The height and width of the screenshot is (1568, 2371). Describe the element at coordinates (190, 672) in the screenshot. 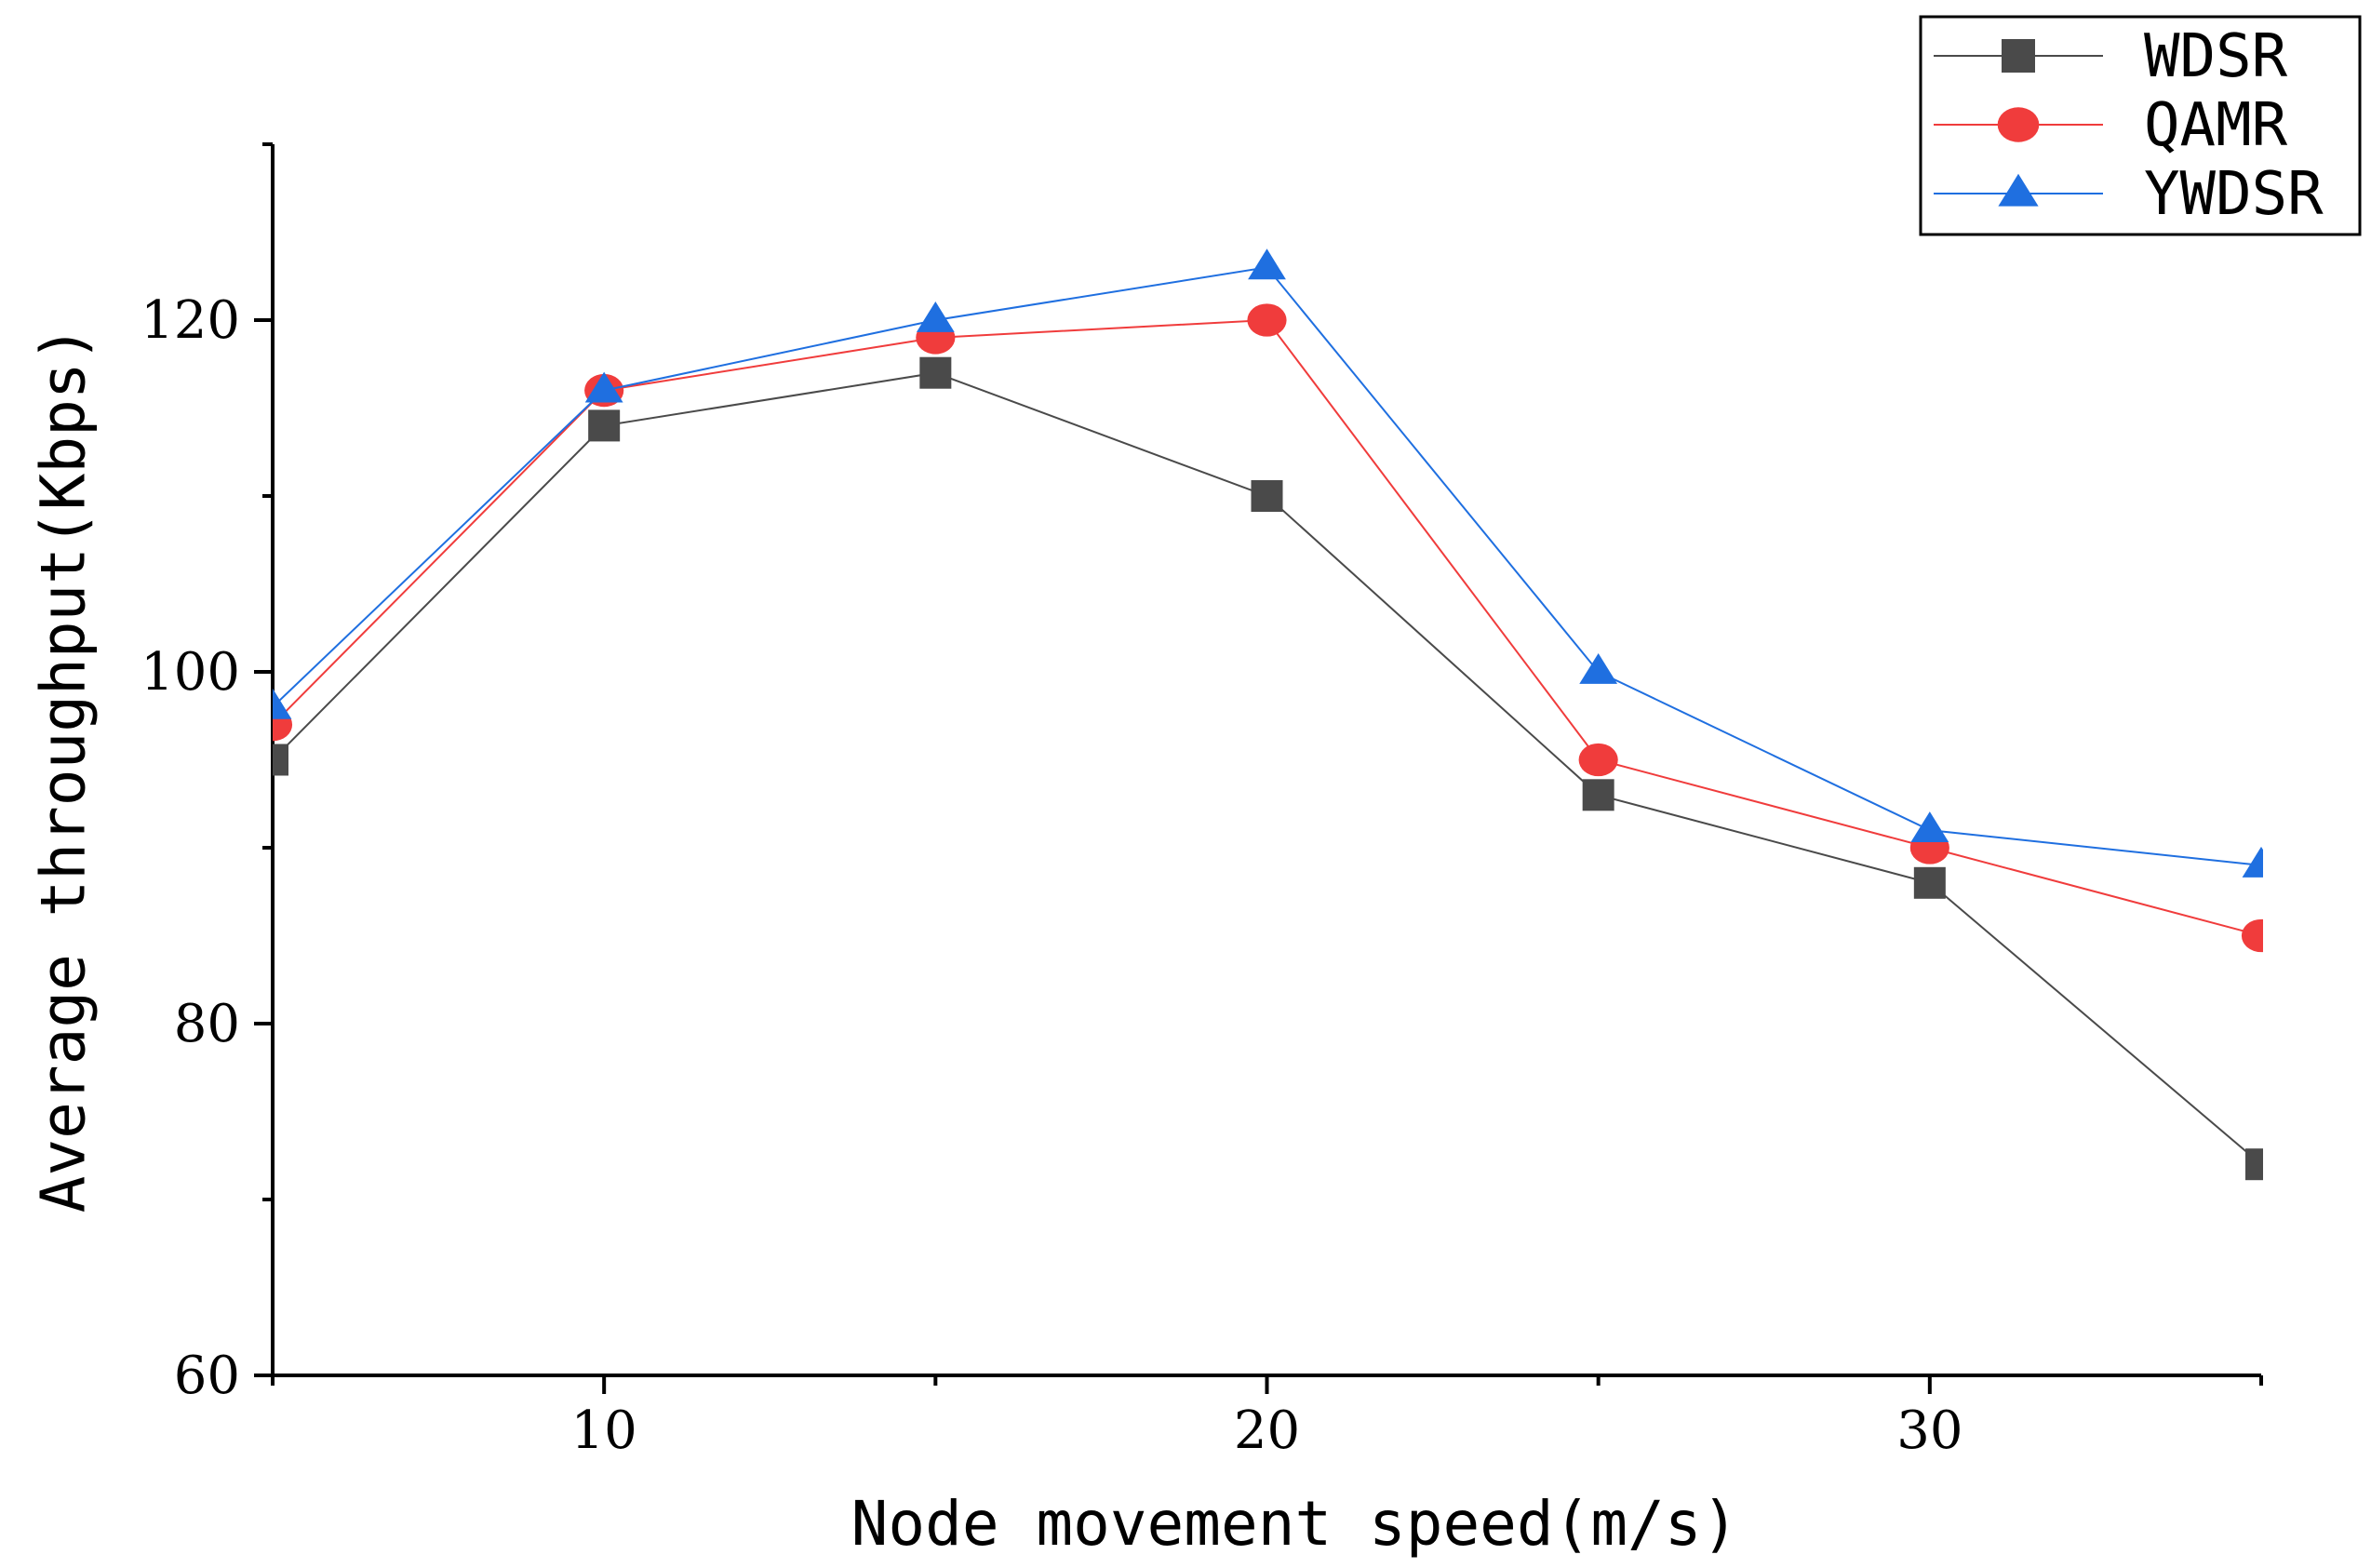

I see `y-tick-label: 100` at that location.